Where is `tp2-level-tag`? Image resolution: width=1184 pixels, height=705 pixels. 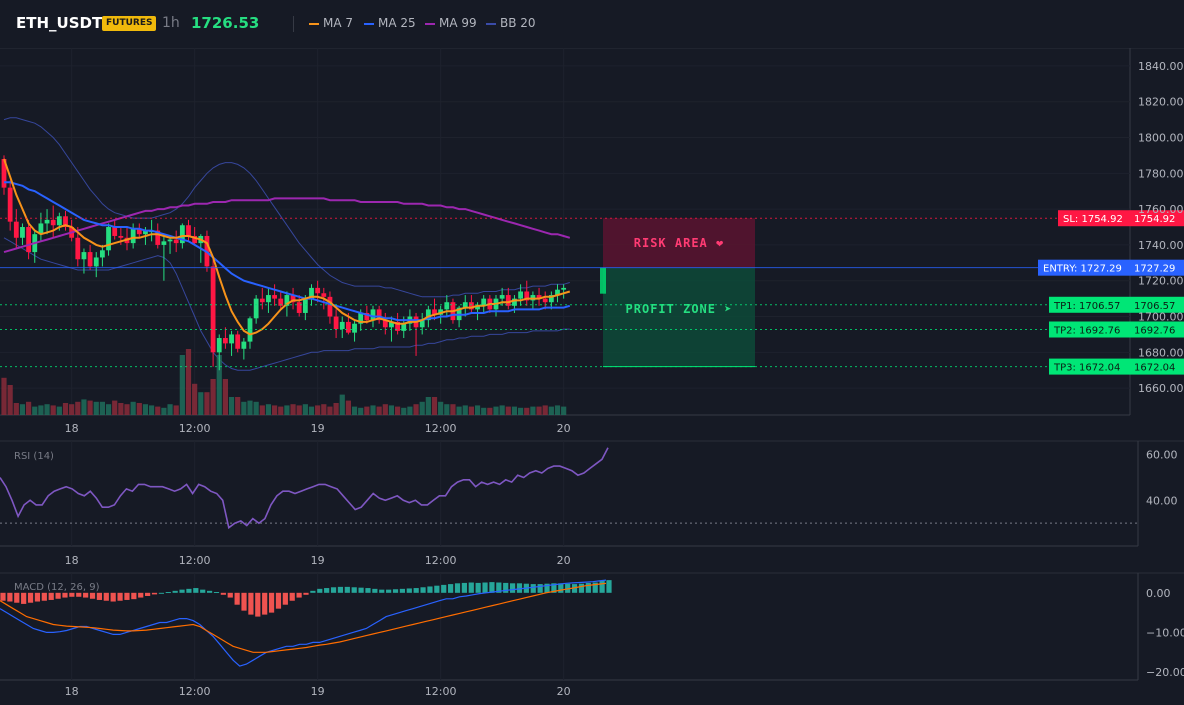
tp2-level-tag is located at coordinates (1089, 329).